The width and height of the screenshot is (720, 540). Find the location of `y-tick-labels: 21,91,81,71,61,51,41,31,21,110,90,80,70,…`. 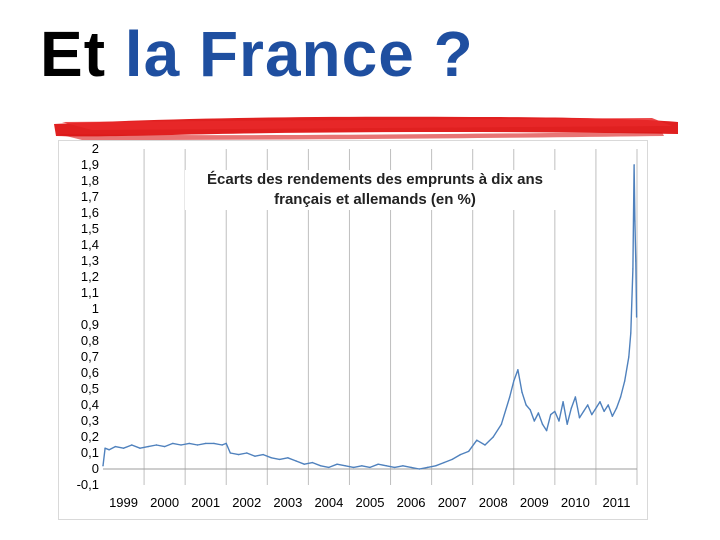

y-tick-labels: 21,91,81,71,61,51,41,31,21,110,90,80,70,… is located at coordinates (88, 316).